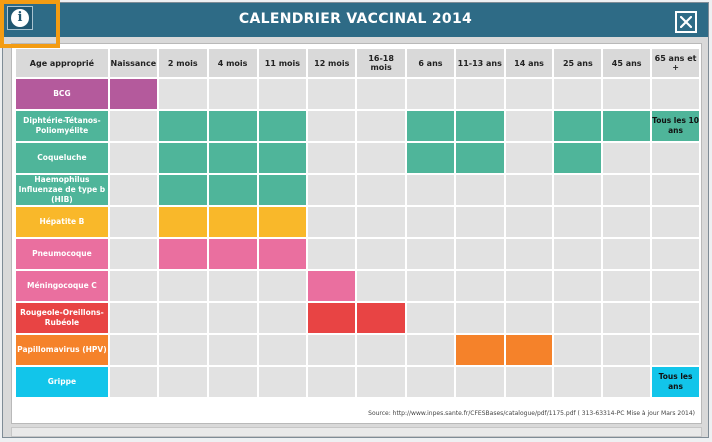 This screenshot has height=442, width=712. What do you see at coordinates (133, 63) in the screenshot?
I see `age-column-header: Naissance` at bounding box center [133, 63].